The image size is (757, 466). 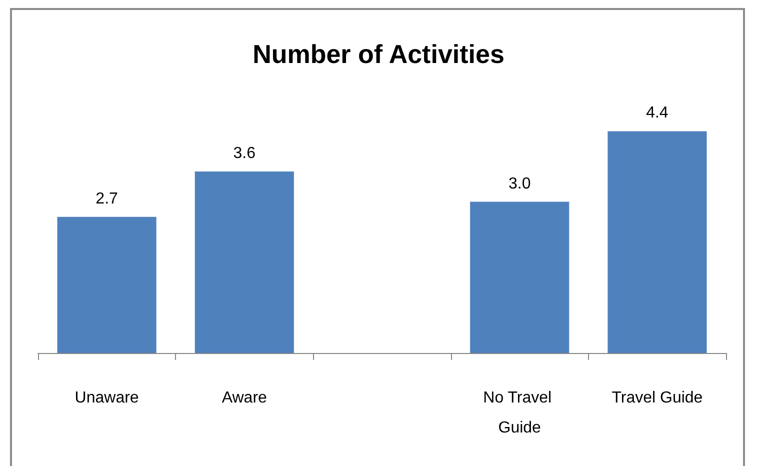 I want to click on data-label: 2.7, so click(x=107, y=199).